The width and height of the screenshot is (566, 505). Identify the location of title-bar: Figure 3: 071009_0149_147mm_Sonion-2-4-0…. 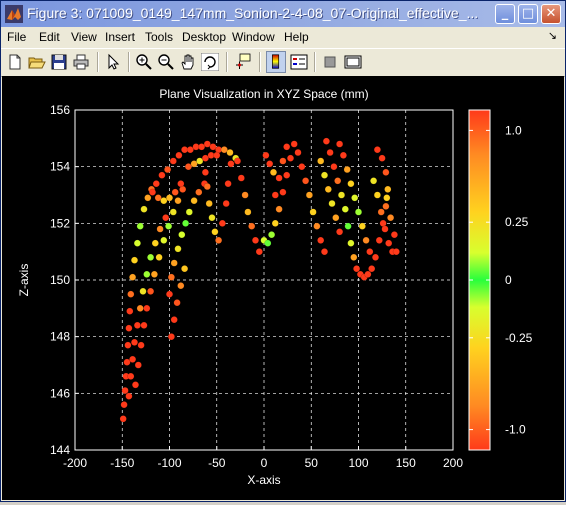
(283, 14).